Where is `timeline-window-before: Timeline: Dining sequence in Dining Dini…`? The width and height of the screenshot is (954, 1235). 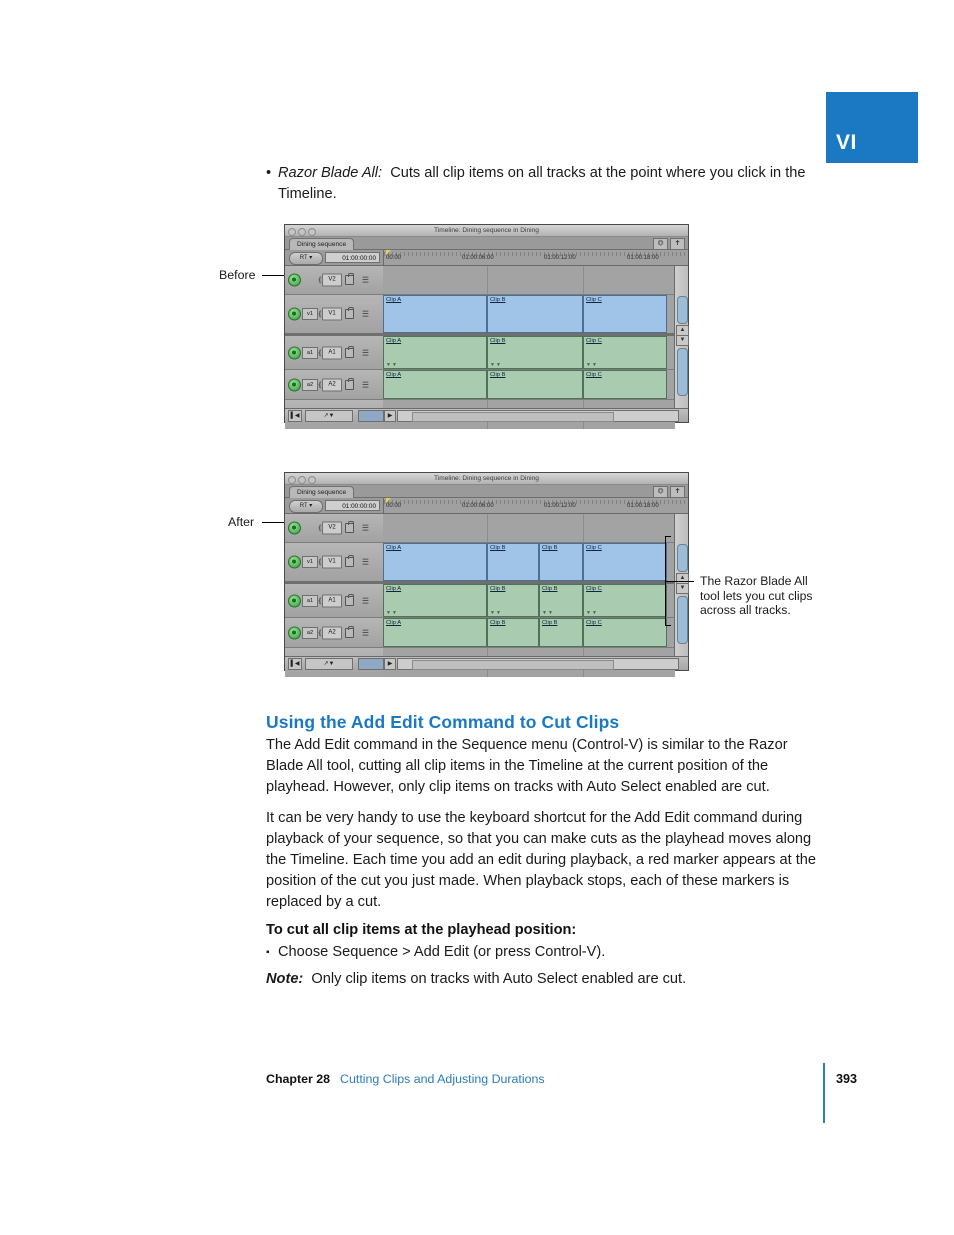
timeline-window-before: Timeline: Dining sequence in Dining Dini… is located at coordinates (486, 326).